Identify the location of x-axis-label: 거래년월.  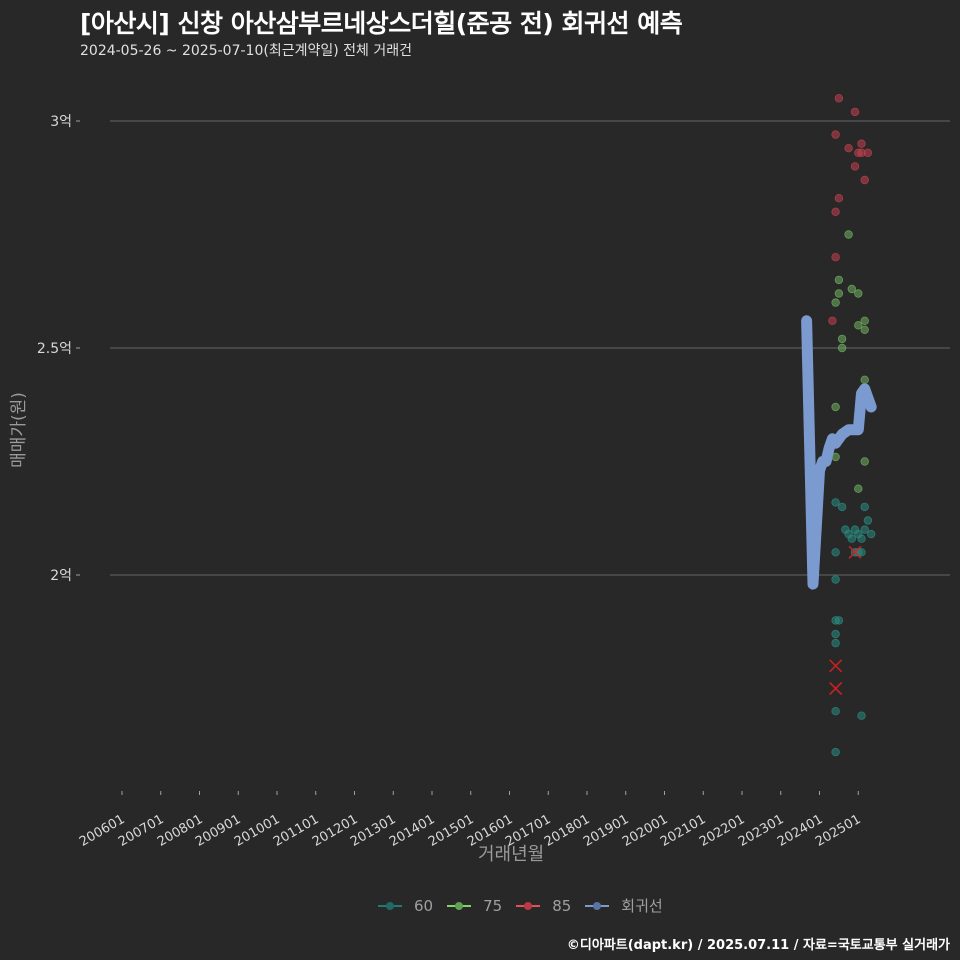
(511, 854).